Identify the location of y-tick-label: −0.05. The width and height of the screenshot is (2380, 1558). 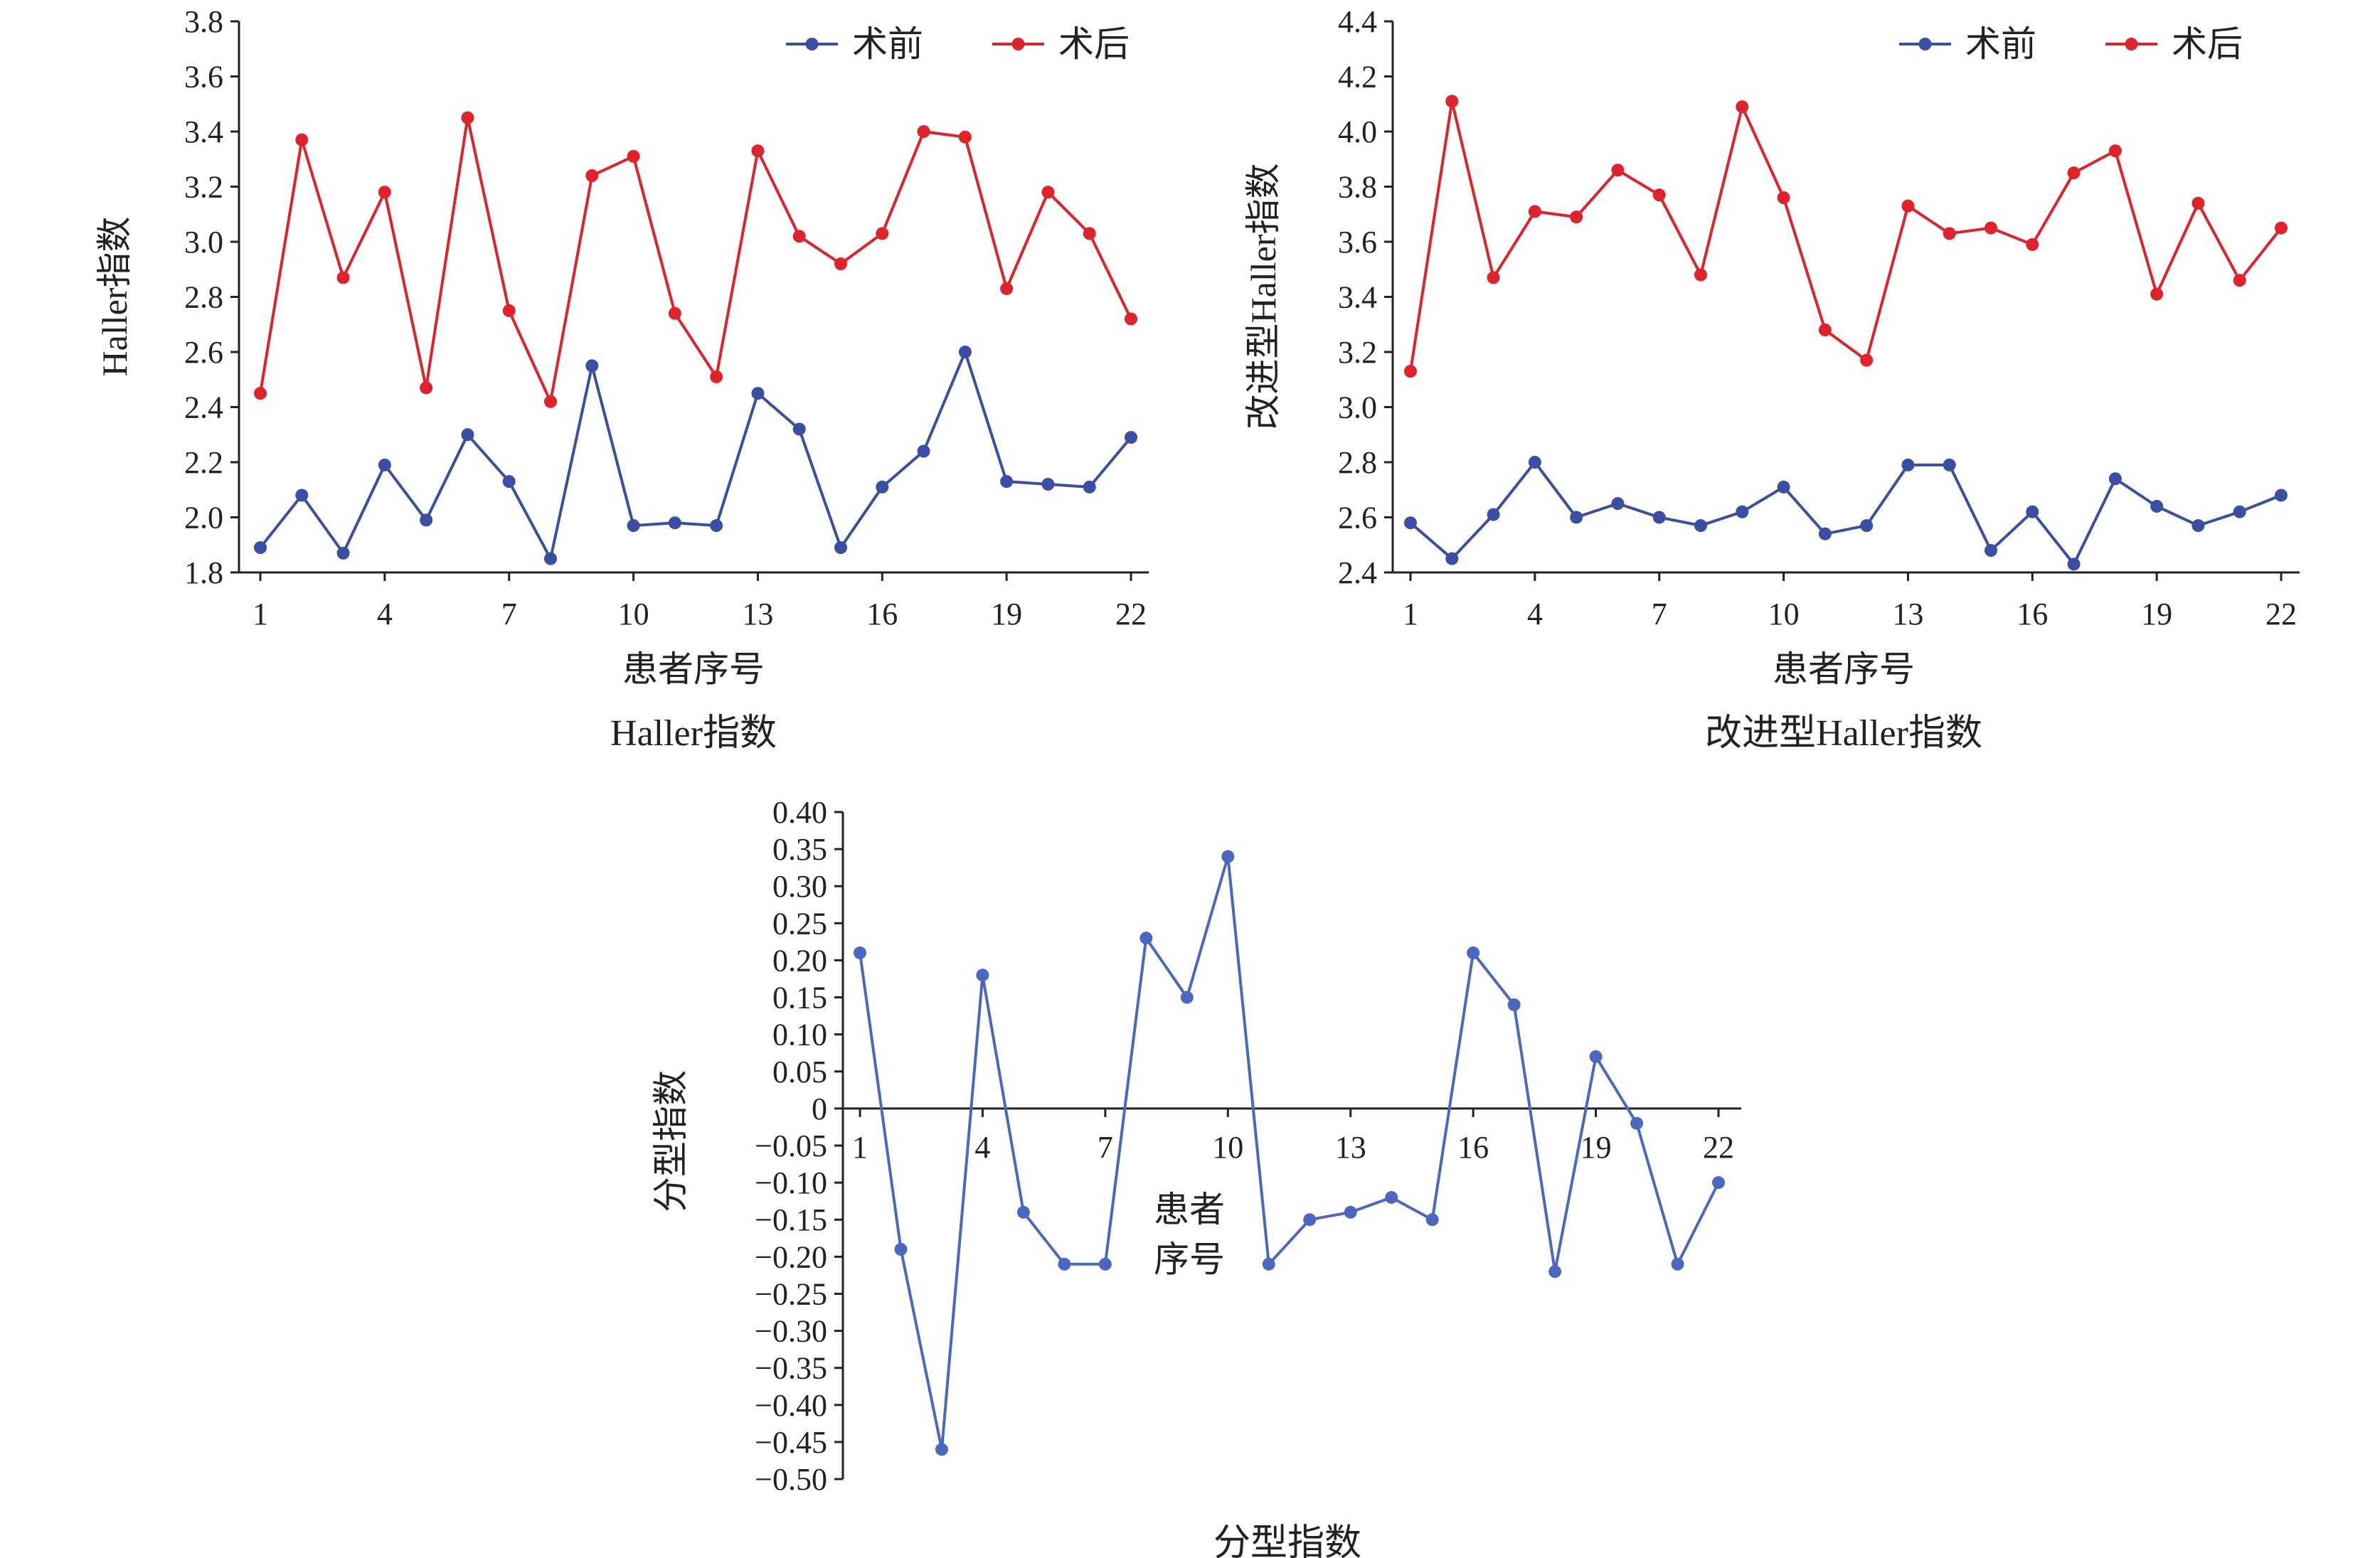
(791, 1146).